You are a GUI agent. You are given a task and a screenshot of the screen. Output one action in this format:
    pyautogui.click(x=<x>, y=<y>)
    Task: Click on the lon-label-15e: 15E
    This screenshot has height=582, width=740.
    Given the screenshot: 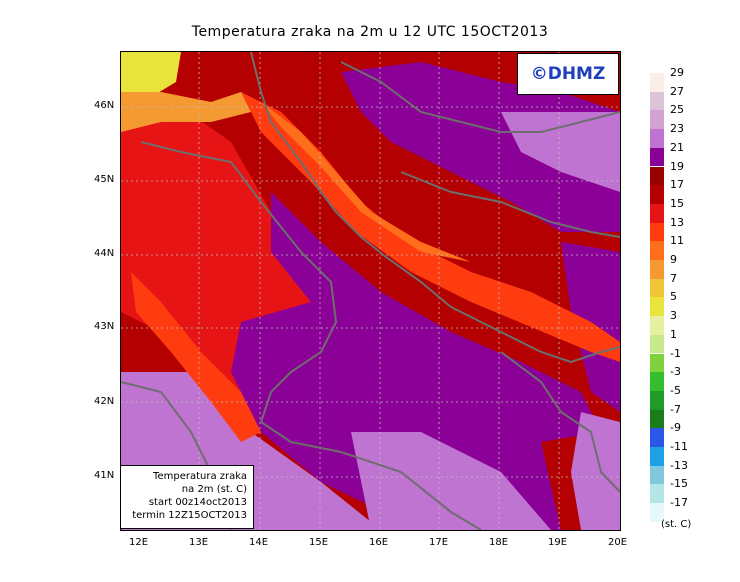 What is the action you would take?
    pyautogui.click(x=319, y=542)
    